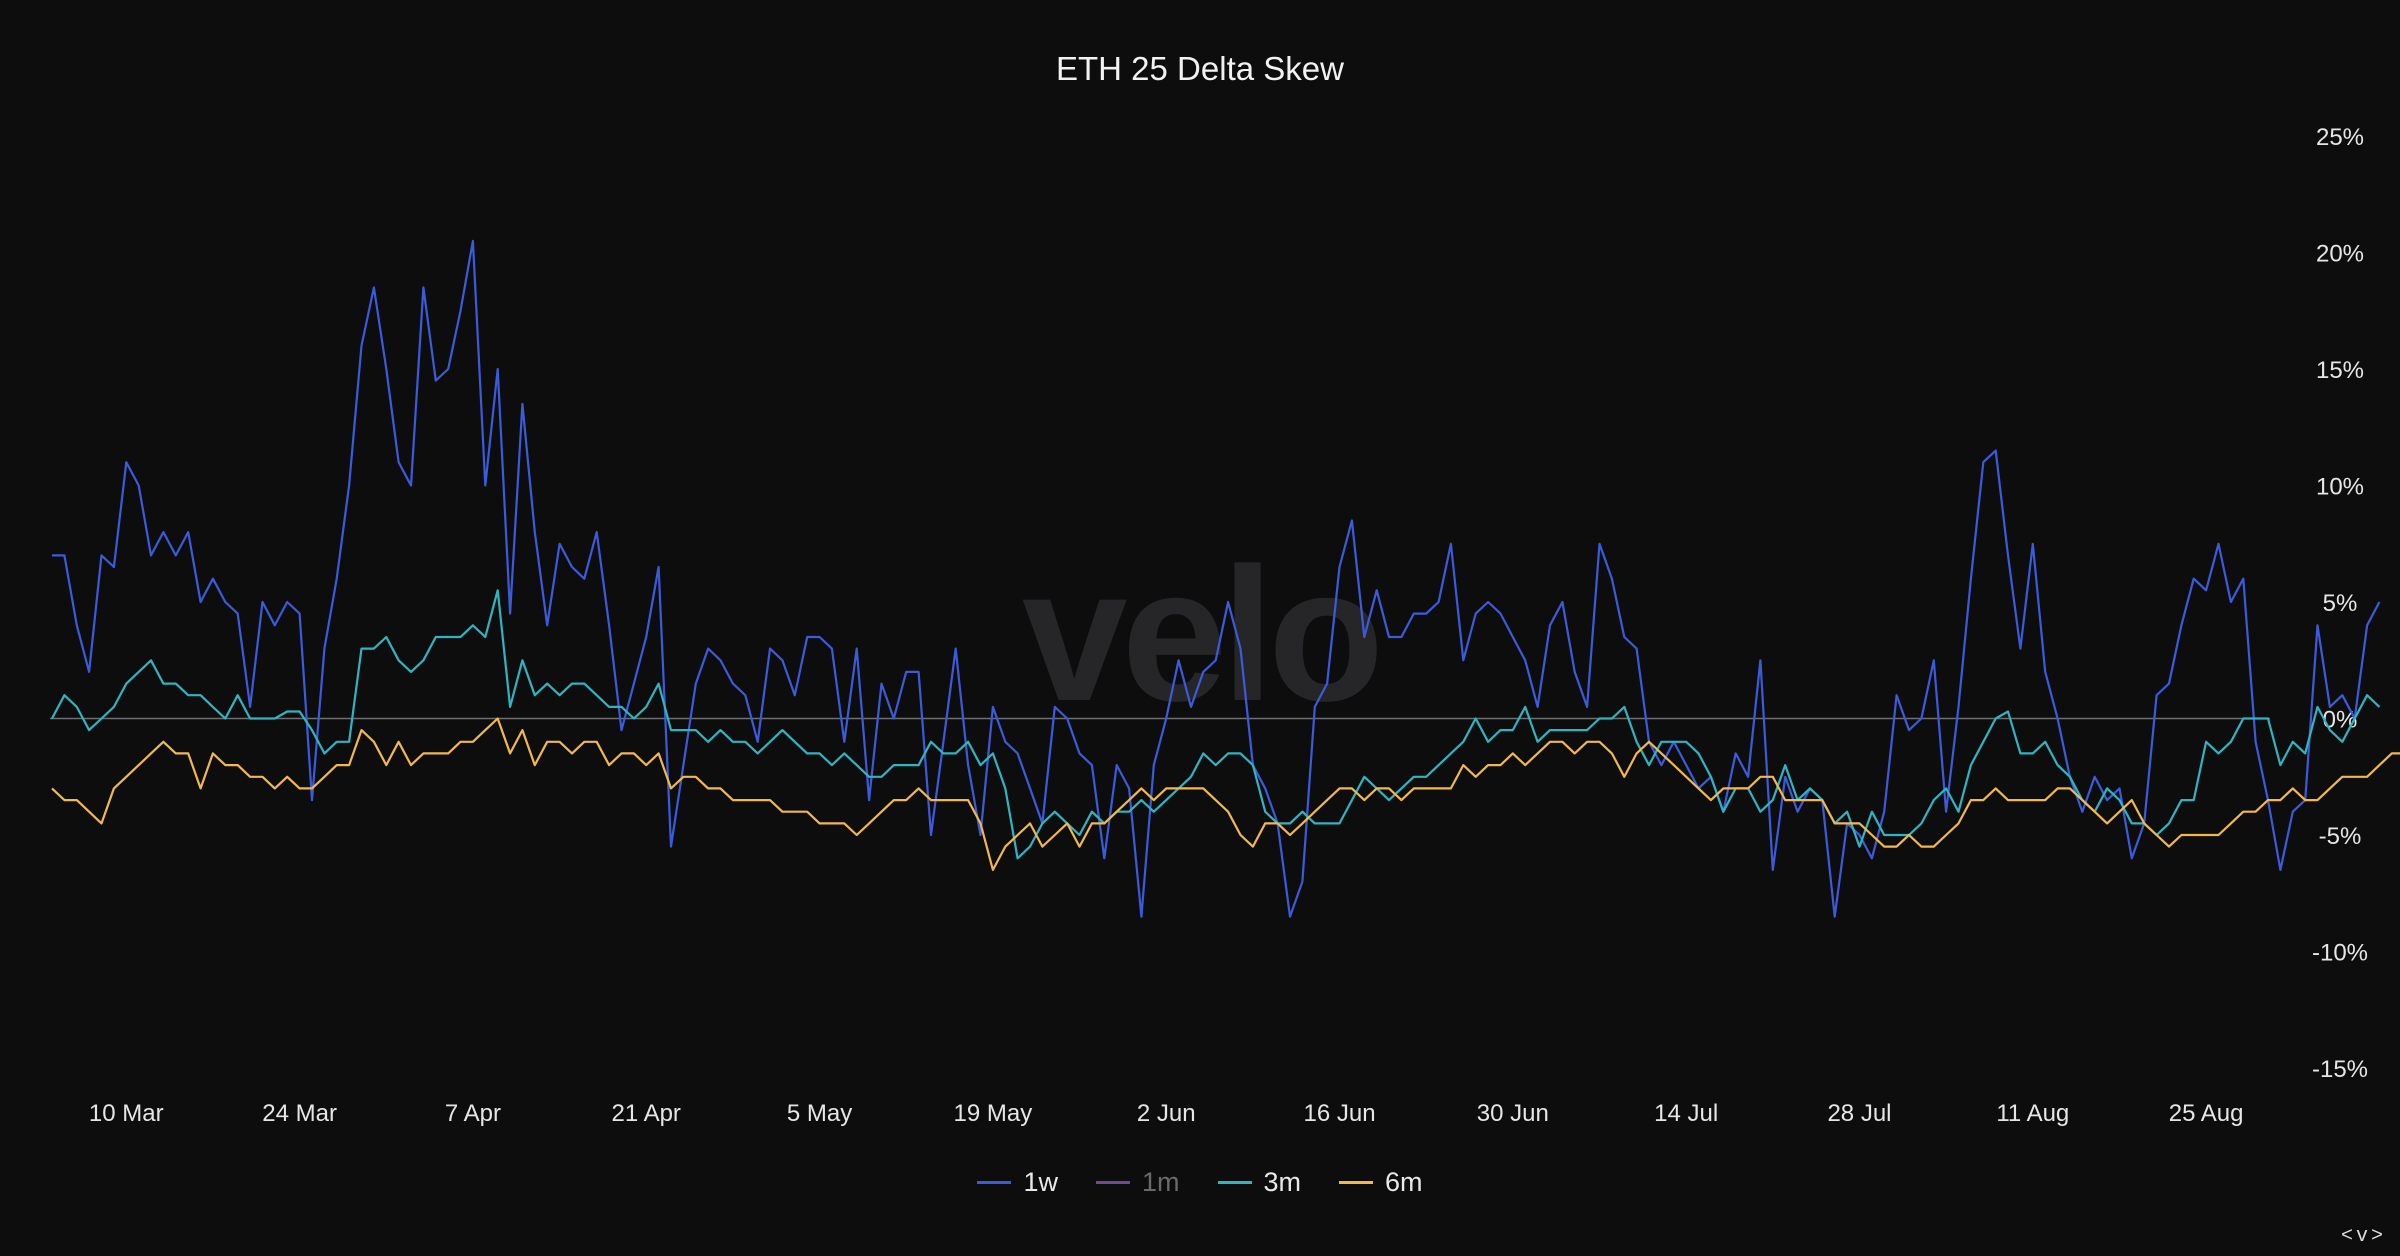 The width and height of the screenshot is (2400, 1256). I want to click on legend-label: 1w, so click(1040, 1182).